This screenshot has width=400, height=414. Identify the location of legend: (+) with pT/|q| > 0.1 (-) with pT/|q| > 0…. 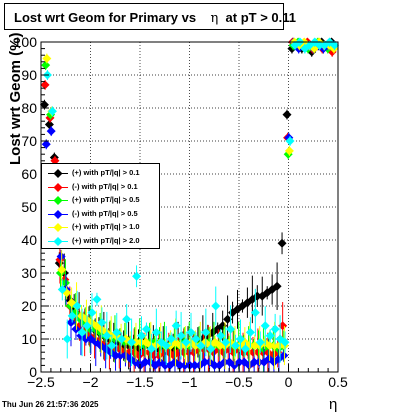
(100, 206).